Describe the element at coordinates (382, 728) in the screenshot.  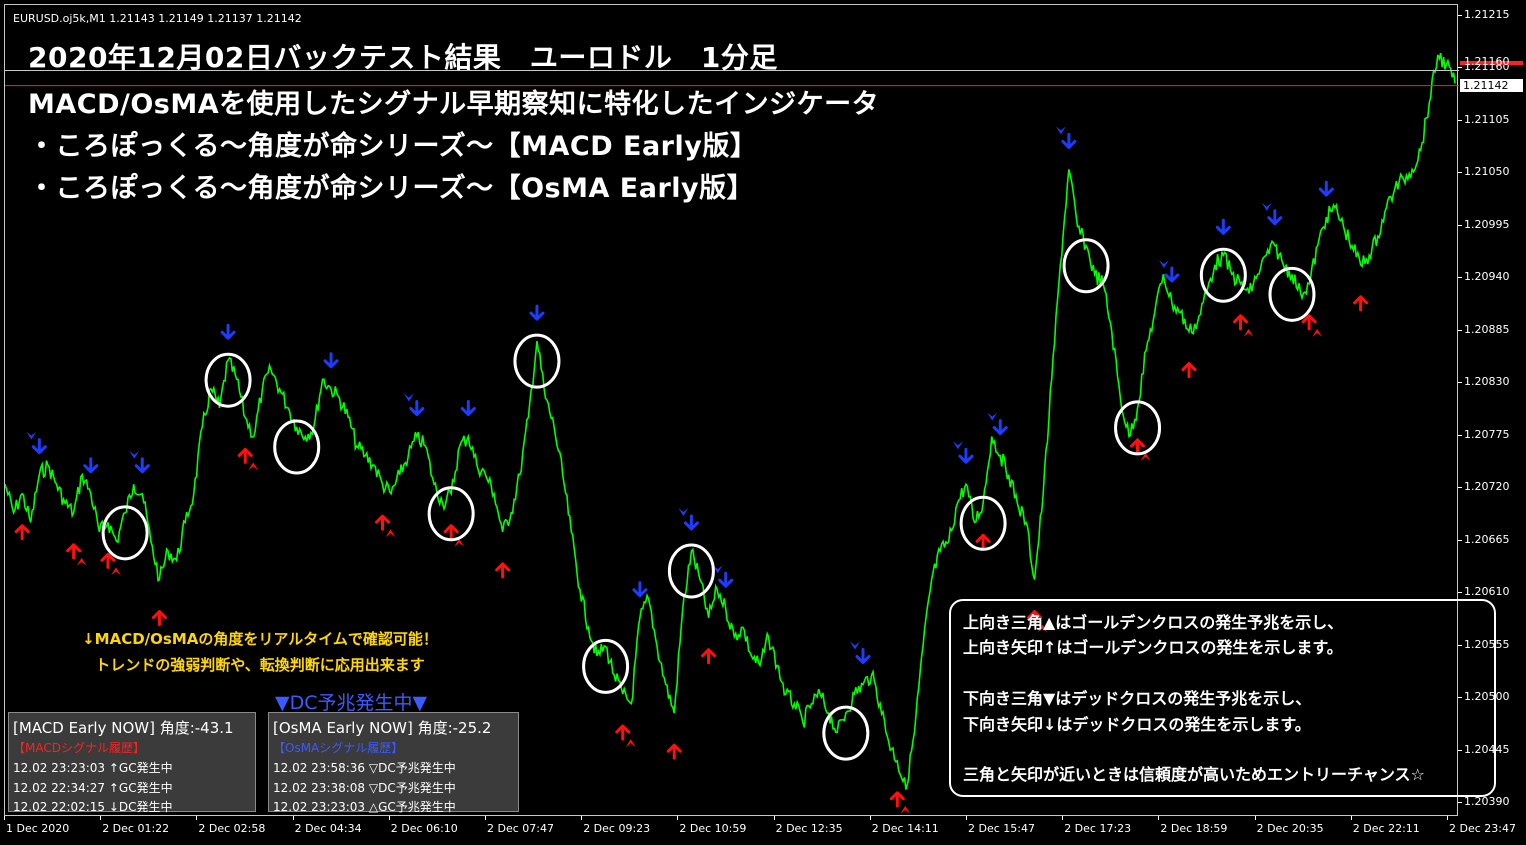
I see `osma-panel-title: [OsMA Early NOW] 角度:-25.2` at that location.